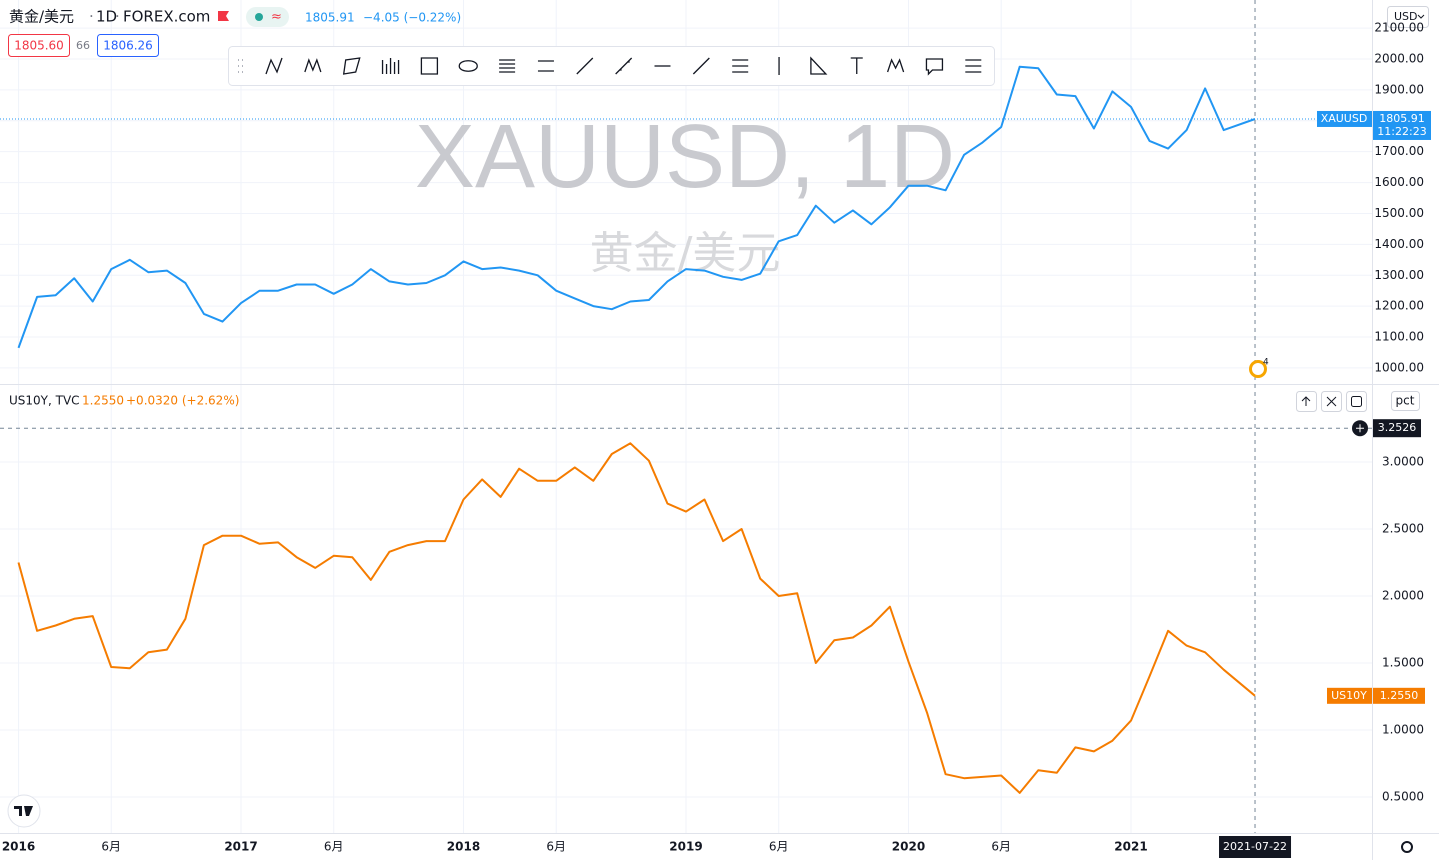 This screenshot has height=860, width=1439. Describe the element at coordinates (1403, 462) in the screenshot. I see `y-tick-label: 3.0000` at that location.